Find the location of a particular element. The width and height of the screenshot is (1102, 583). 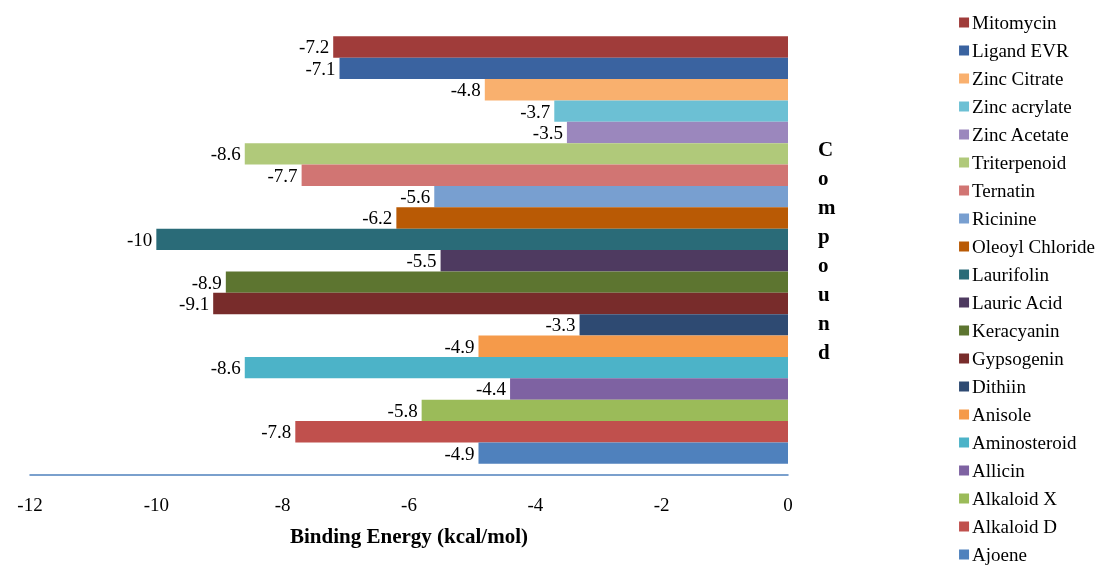

data-label: -5.6 is located at coordinates (415, 197).